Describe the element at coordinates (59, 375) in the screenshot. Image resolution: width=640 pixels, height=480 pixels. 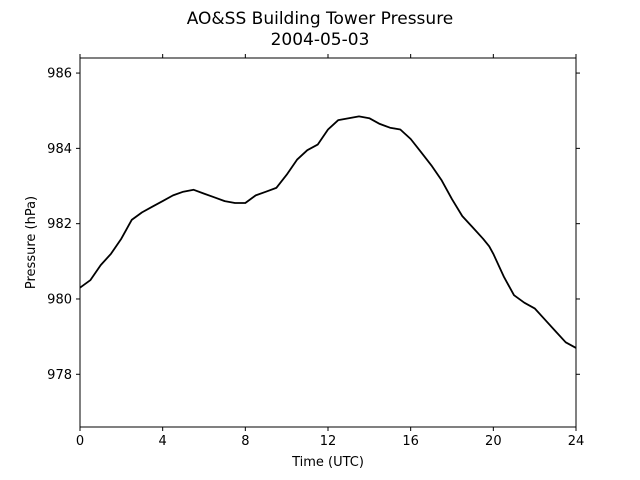
I see `y-tick-label: 978` at that location.